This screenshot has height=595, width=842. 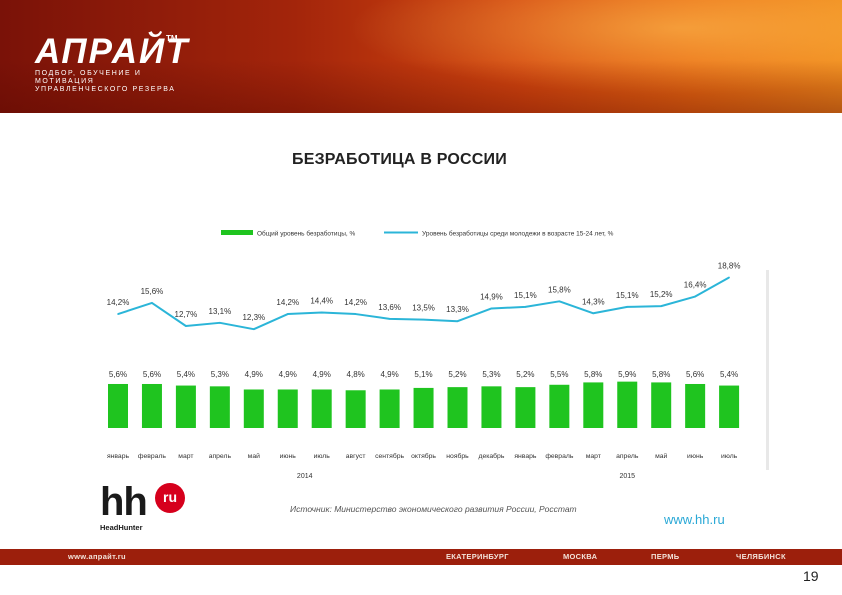 What do you see at coordinates (237, 232) in the screenshot?
I see `legend-swatch-bar` at bounding box center [237, 232].